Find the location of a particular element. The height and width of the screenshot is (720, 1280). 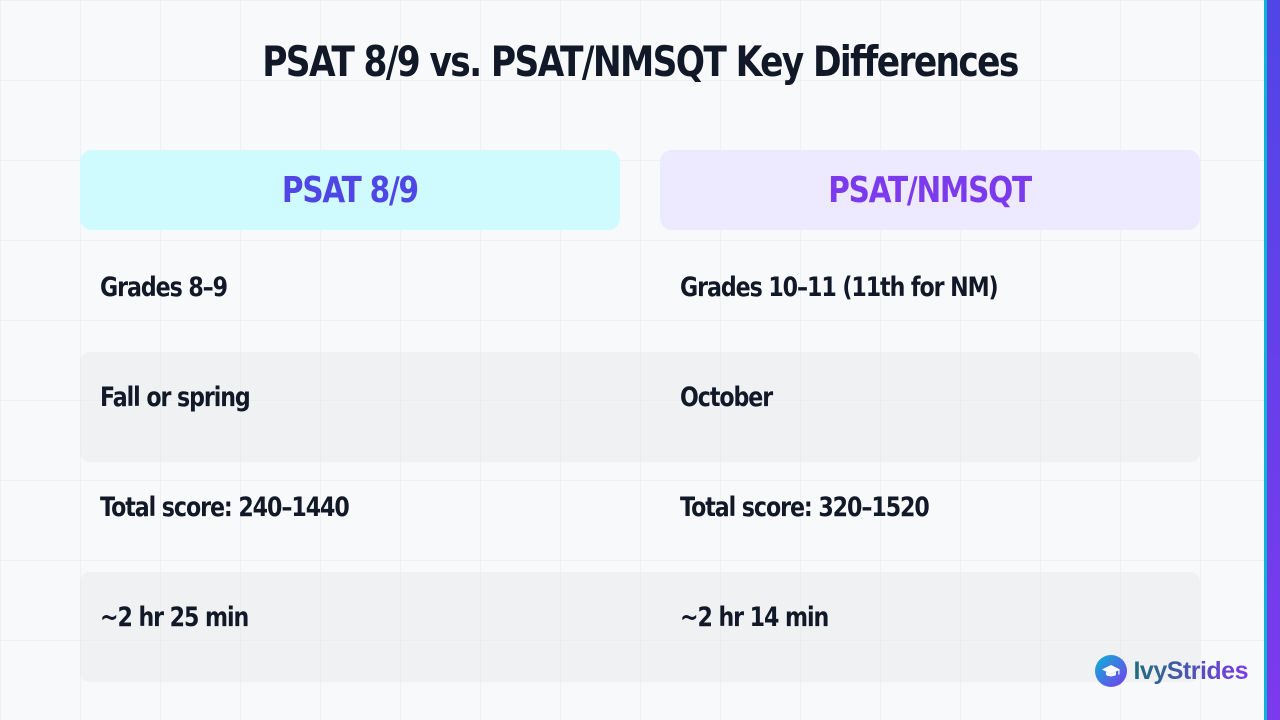

column-header-label: PSAT/NMSQT is located at coordinates (930, 190).